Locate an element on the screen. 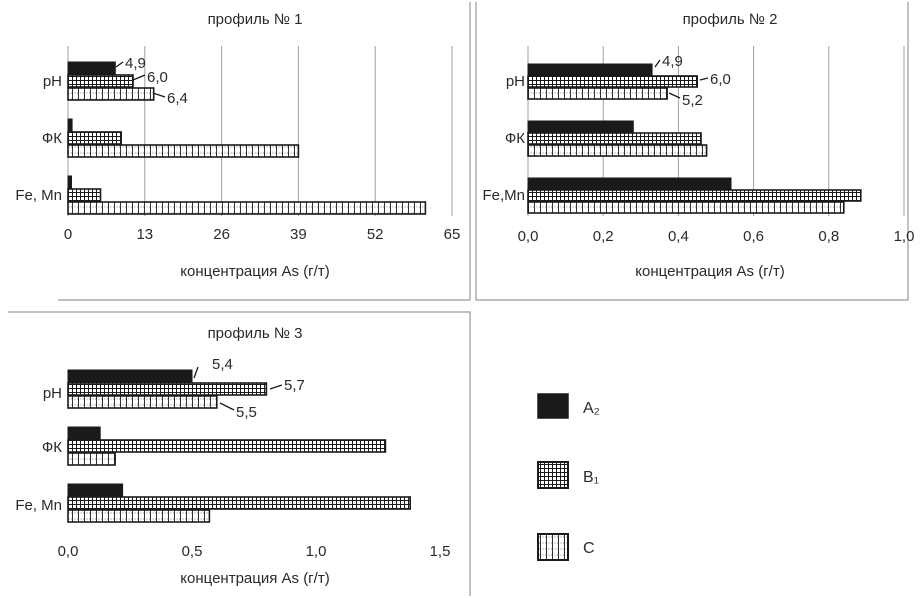 The height and width of the screenshot is (598, 920). data-label: 5,4 is located at coordinates (222, 364).